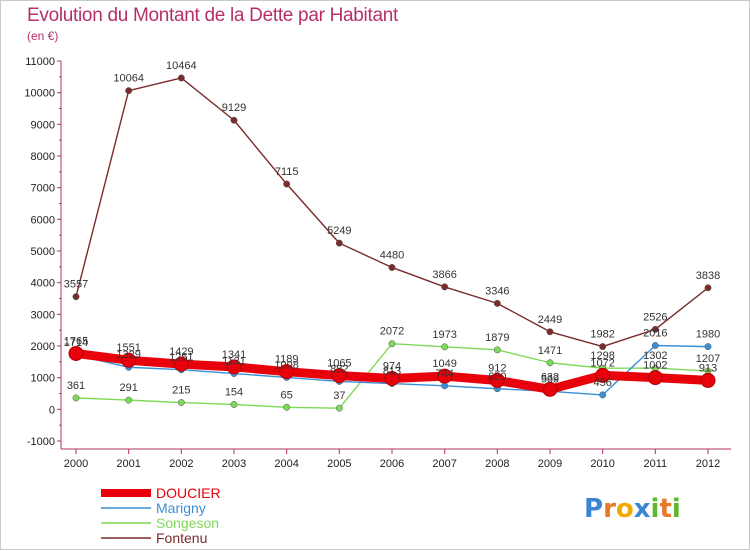  I want to click on y-tick-label: 10000, so click(39, 94).